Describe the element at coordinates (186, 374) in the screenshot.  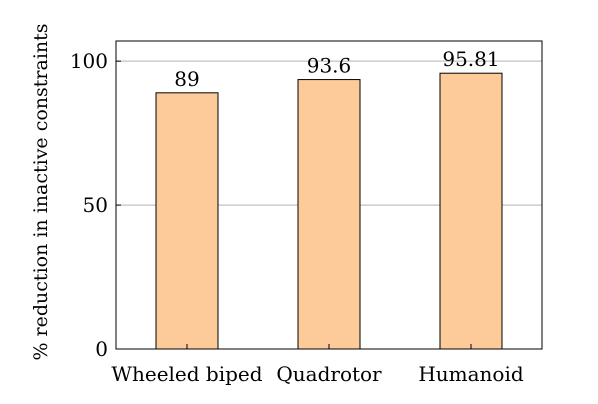
I see `x-tick-label: Wheeled biped` at that location.